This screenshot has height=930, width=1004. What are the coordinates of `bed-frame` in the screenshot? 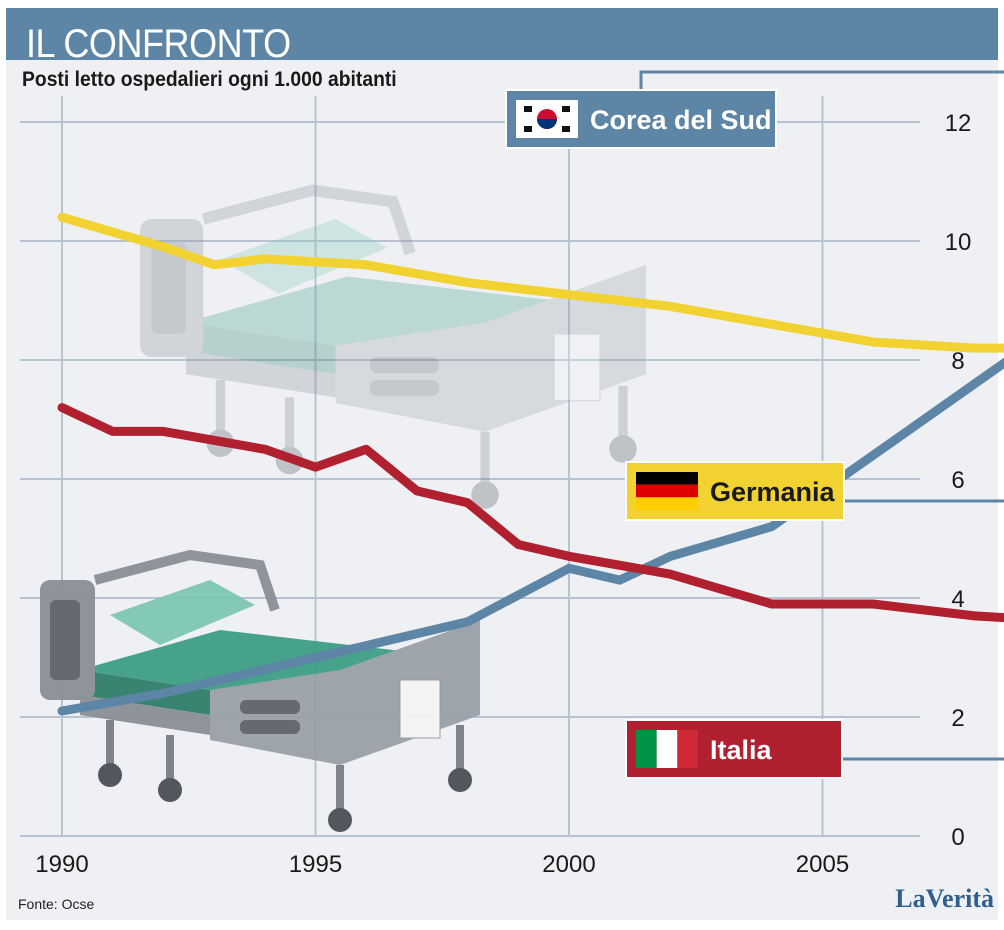 It's located at (416, 380).